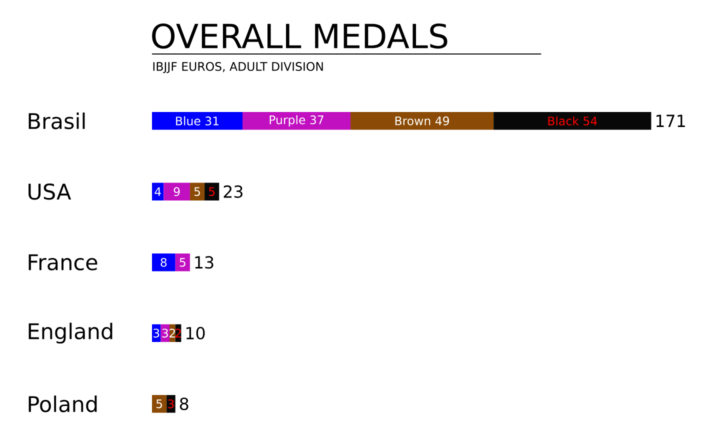 Image resolution: width=720 pixels, height=427 pixels. Describe the element at coordinates (184, 403) in the screenshot. I see `total-label: 8` at that location.